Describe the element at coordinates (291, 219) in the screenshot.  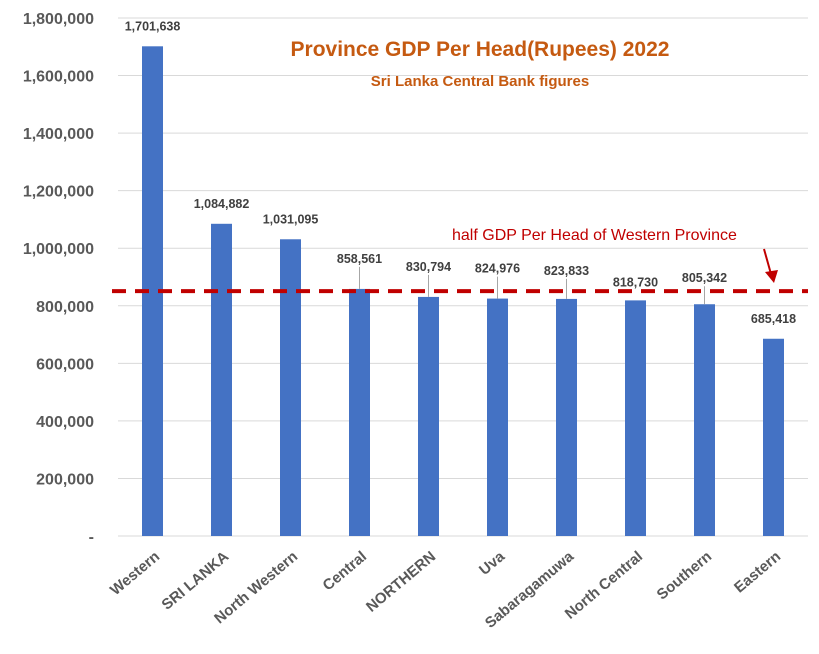
I see `data-label: 1,031,095` at that location.